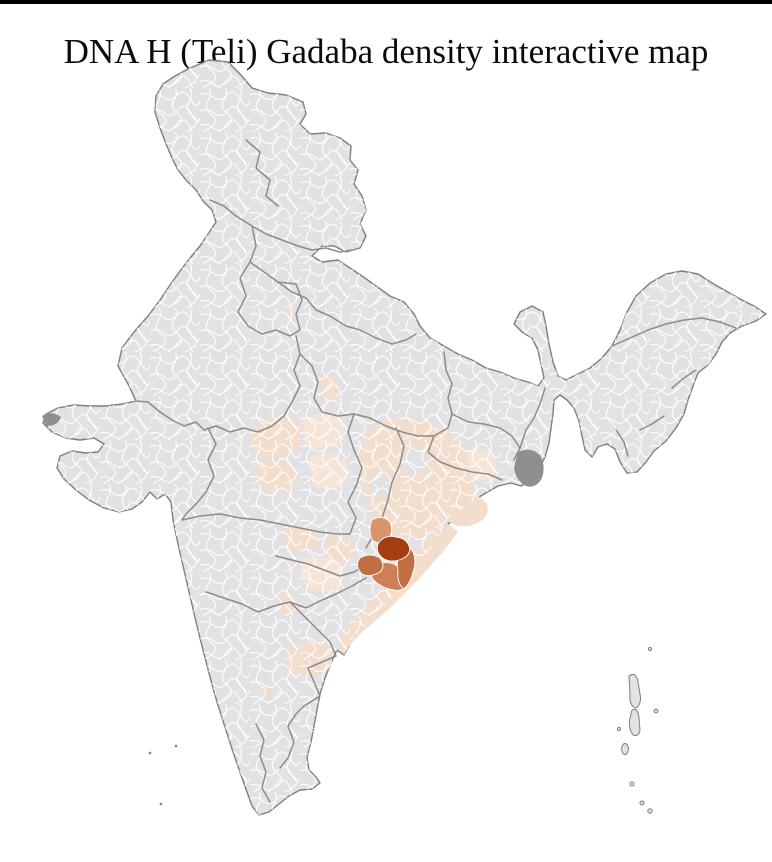 Image resolution: width=772 pixels, height=862 pixels. Describe the element at coordinates (393, 548) in the screenshot. I see `density-district-maximum` at that location.